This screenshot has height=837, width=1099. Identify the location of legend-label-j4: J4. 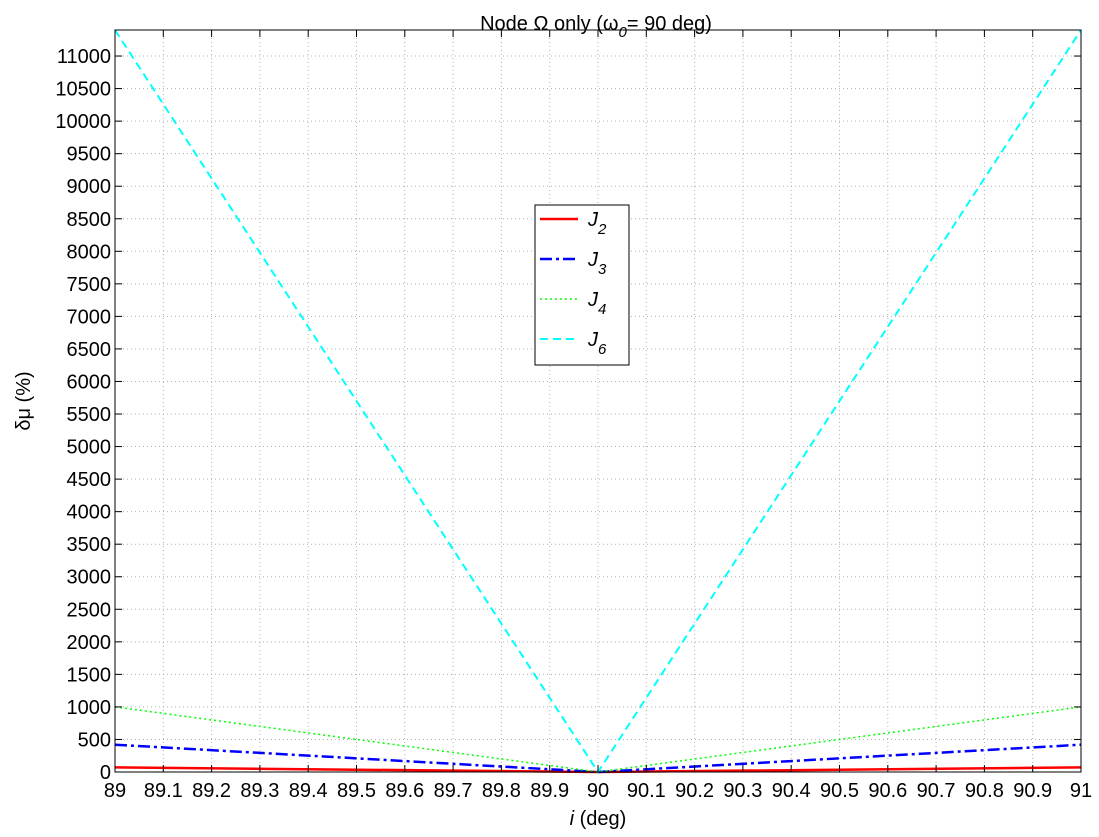
(596, 303).